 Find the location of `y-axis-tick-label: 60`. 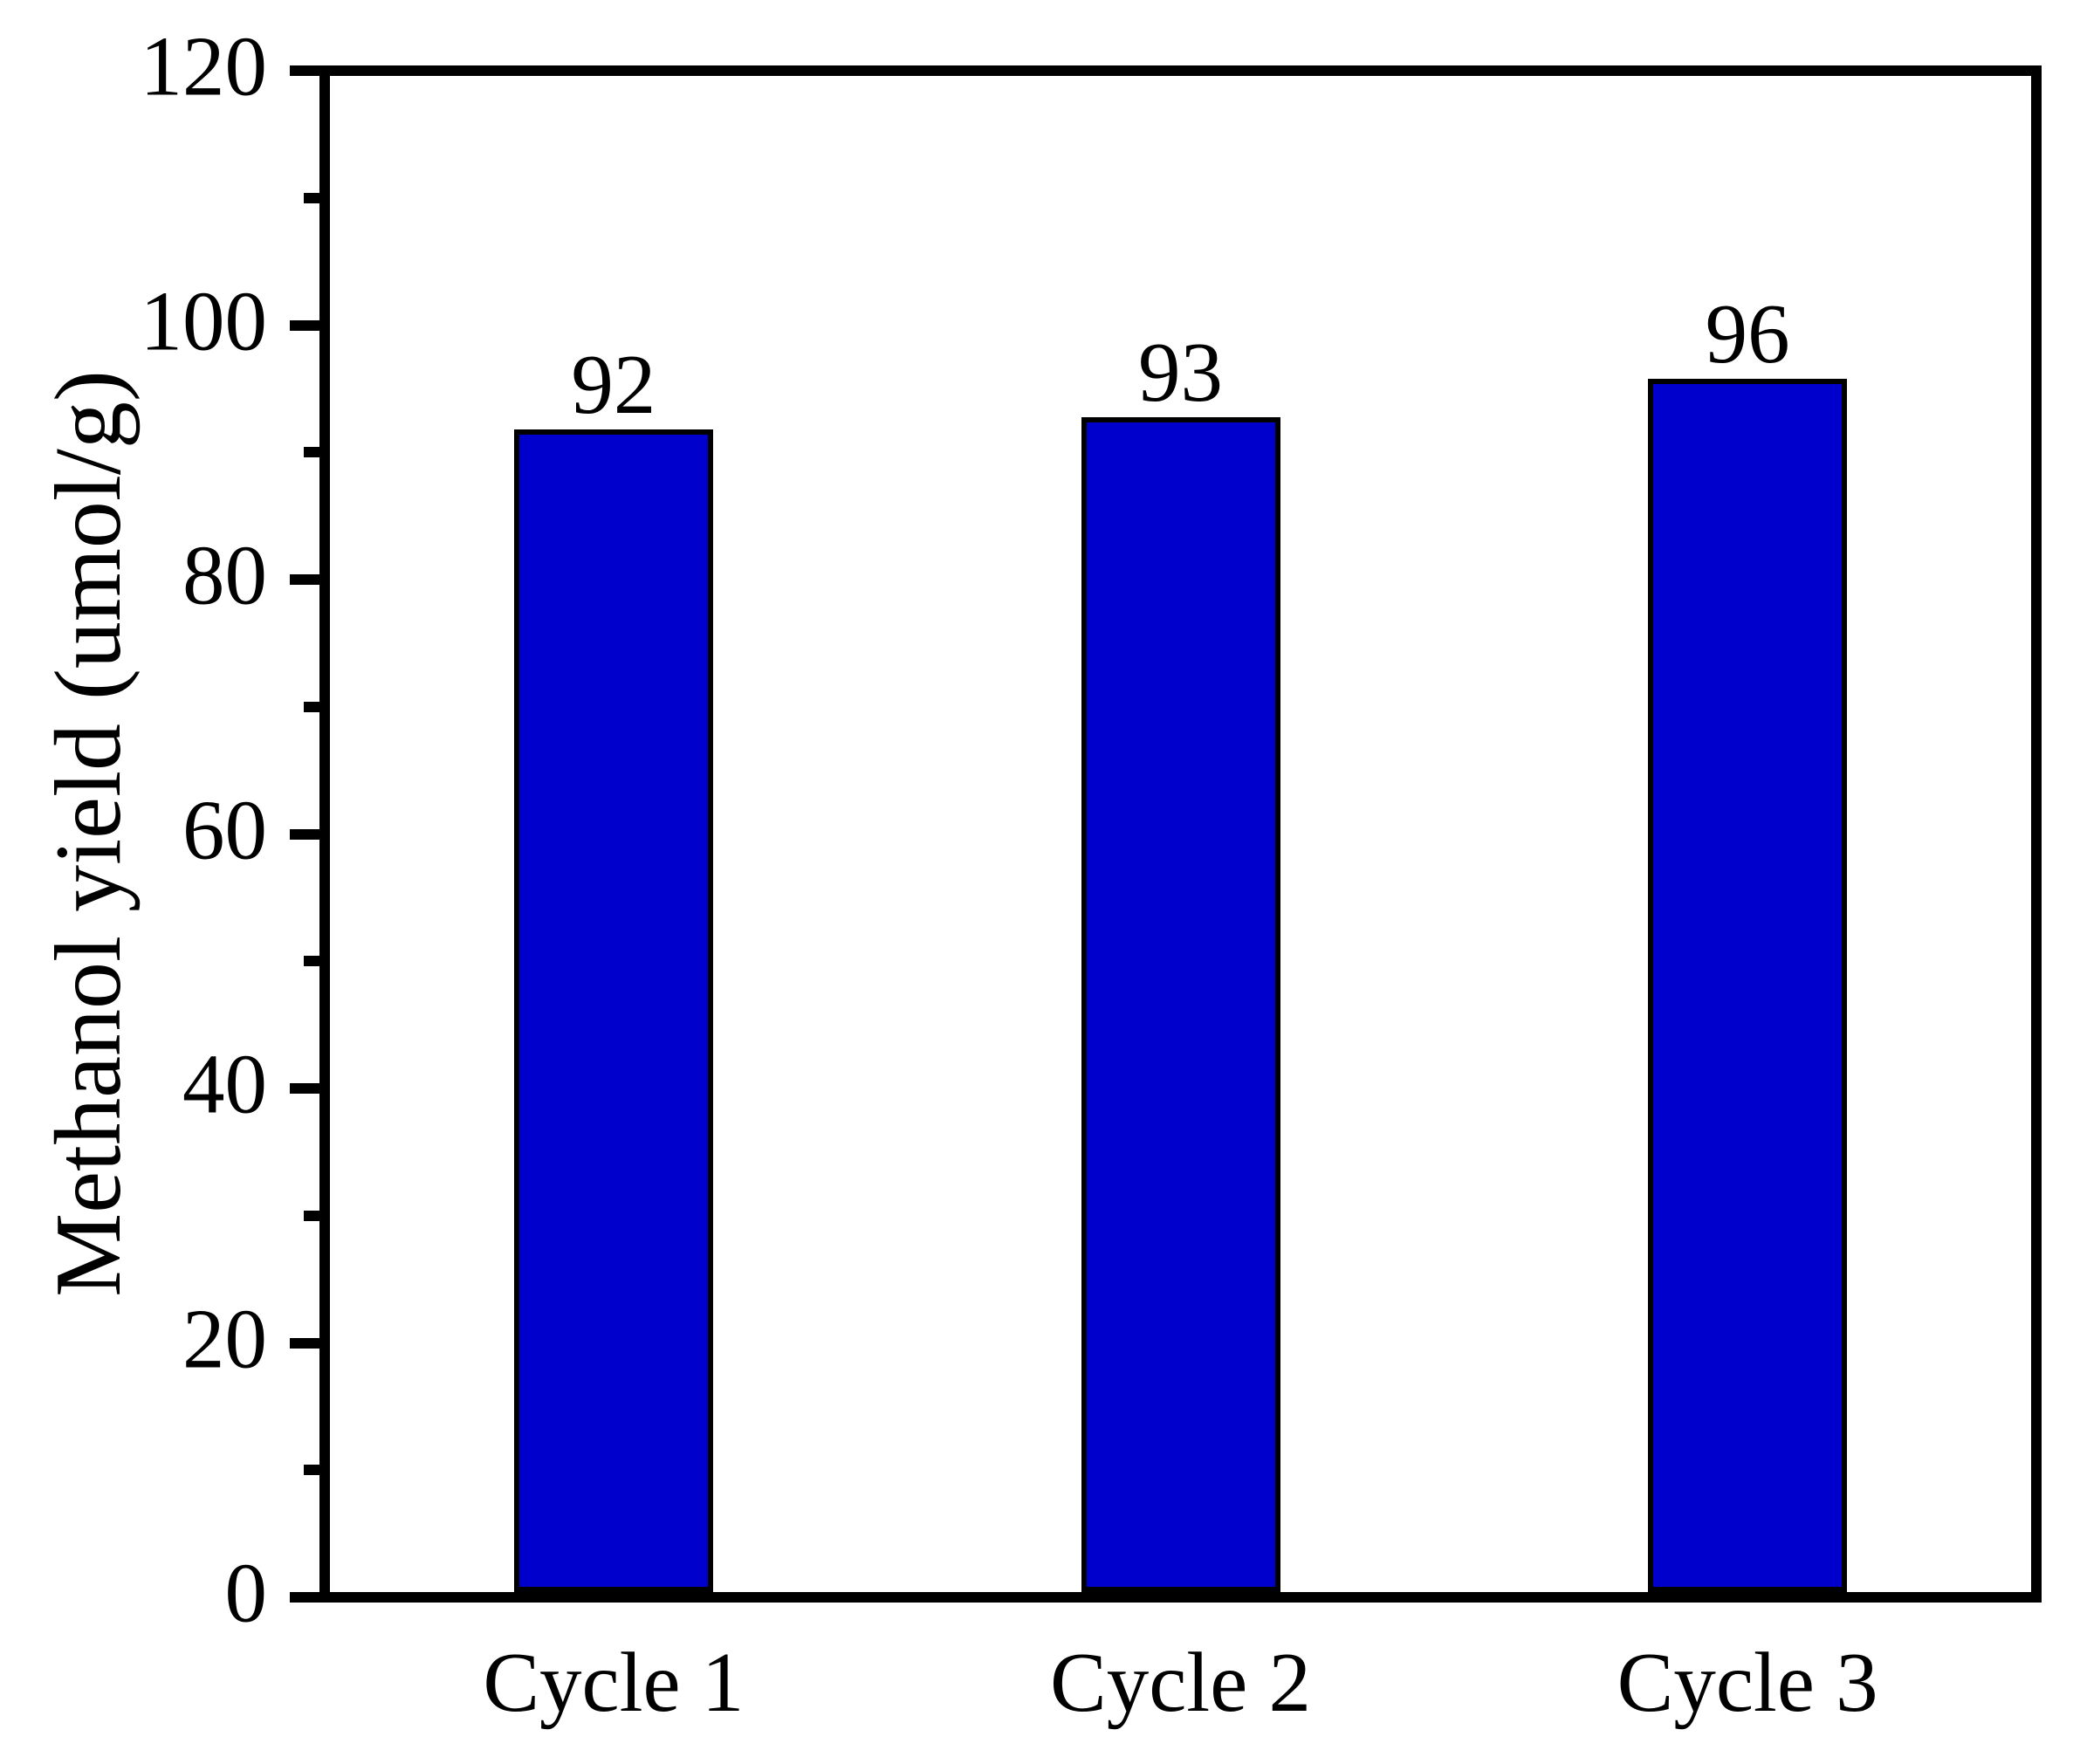

y-axis-tick-label: 60 is located at coordinates (224, 830).